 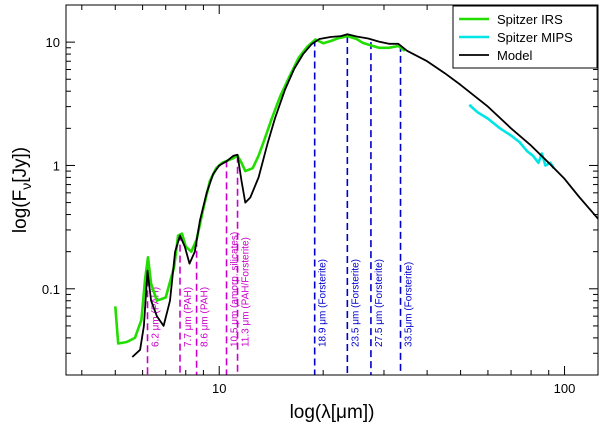 I want to click on feature-label-pah: 6.2 μm (PAH), so click(x=156, y=317).